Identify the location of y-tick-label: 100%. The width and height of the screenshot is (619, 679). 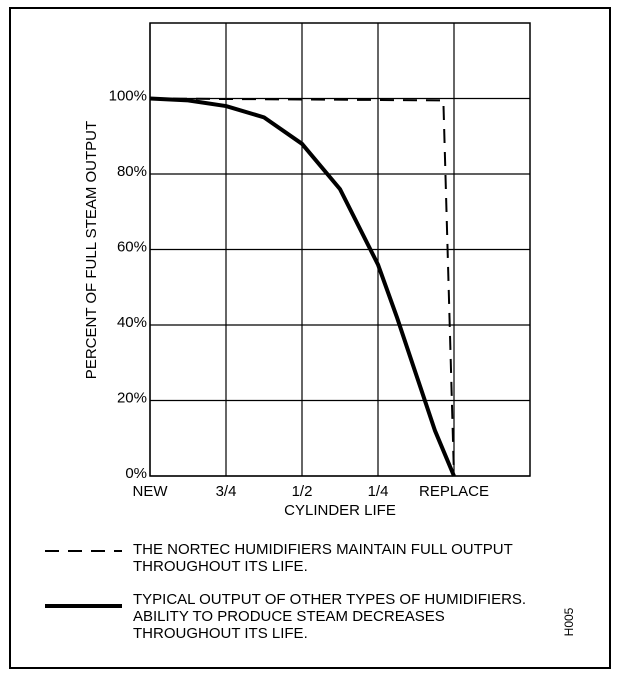
(128, 95).